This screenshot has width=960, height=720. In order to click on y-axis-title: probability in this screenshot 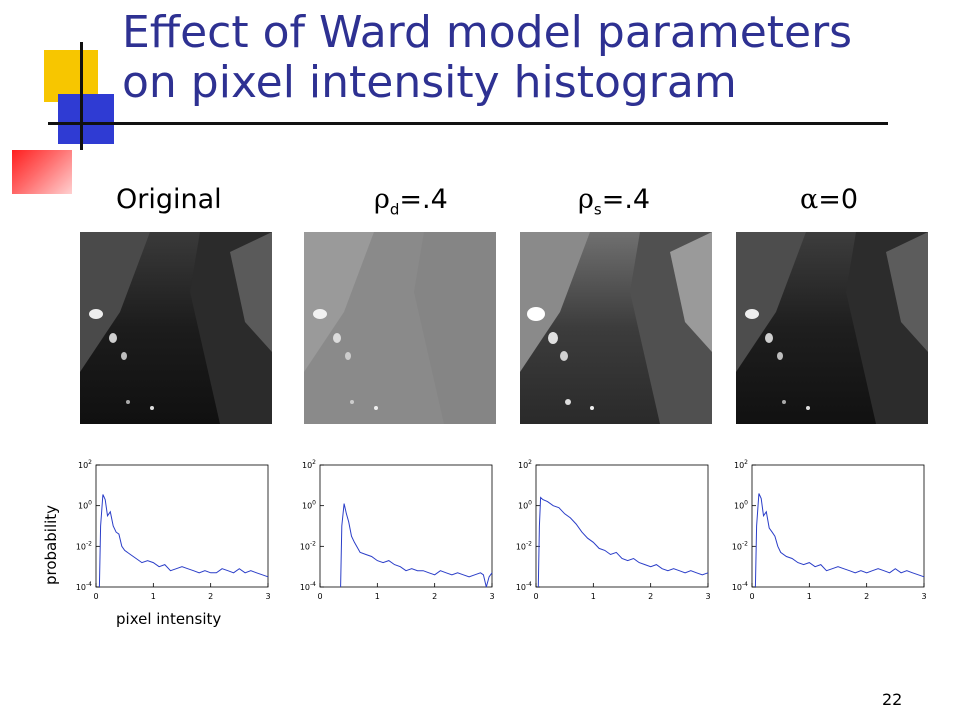, I will do `click(51, 544)`.